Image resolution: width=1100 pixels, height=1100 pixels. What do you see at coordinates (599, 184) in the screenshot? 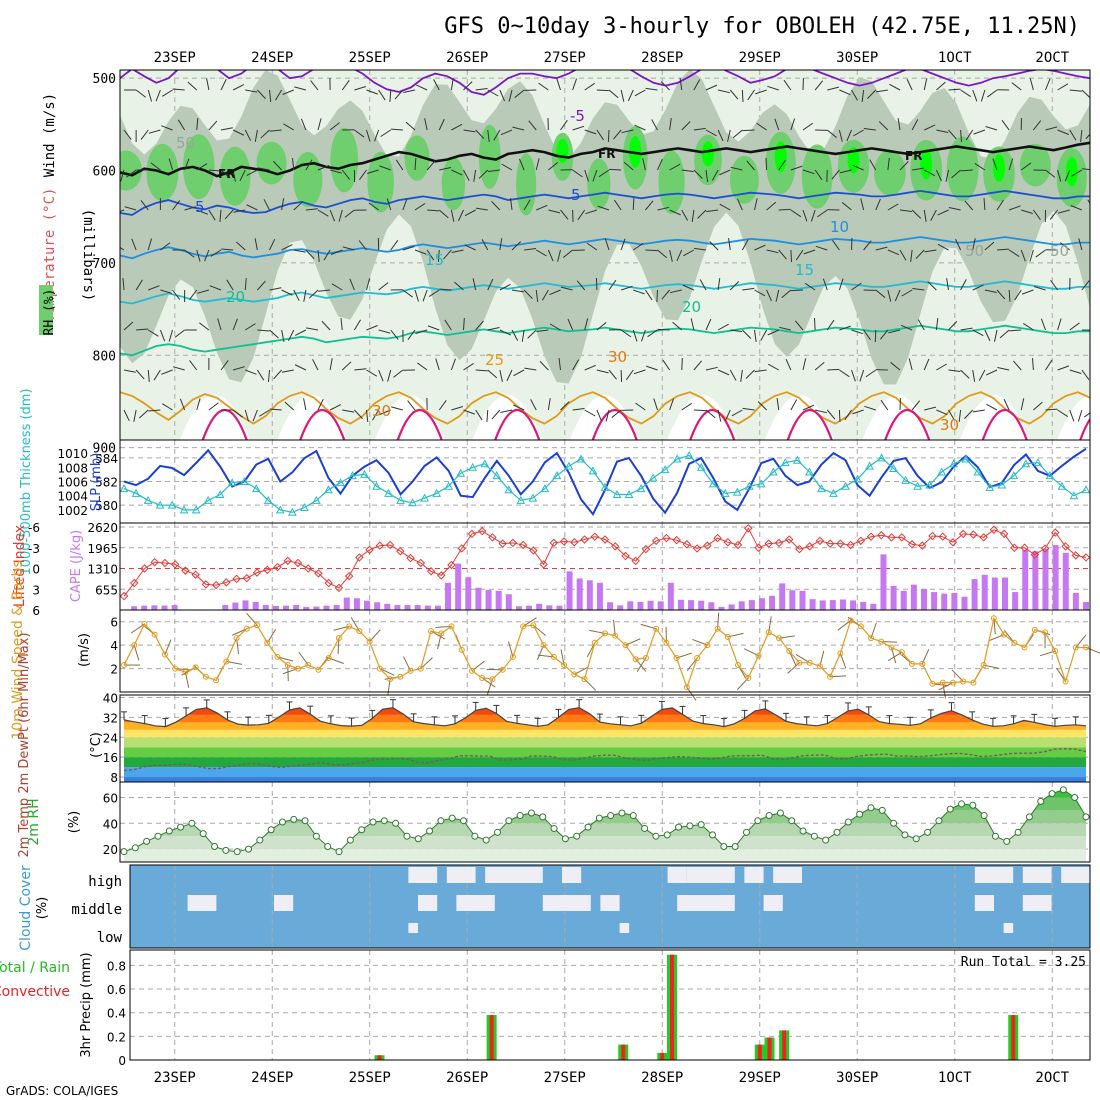
I see `rh-cell` at bounding box center [599, 184].